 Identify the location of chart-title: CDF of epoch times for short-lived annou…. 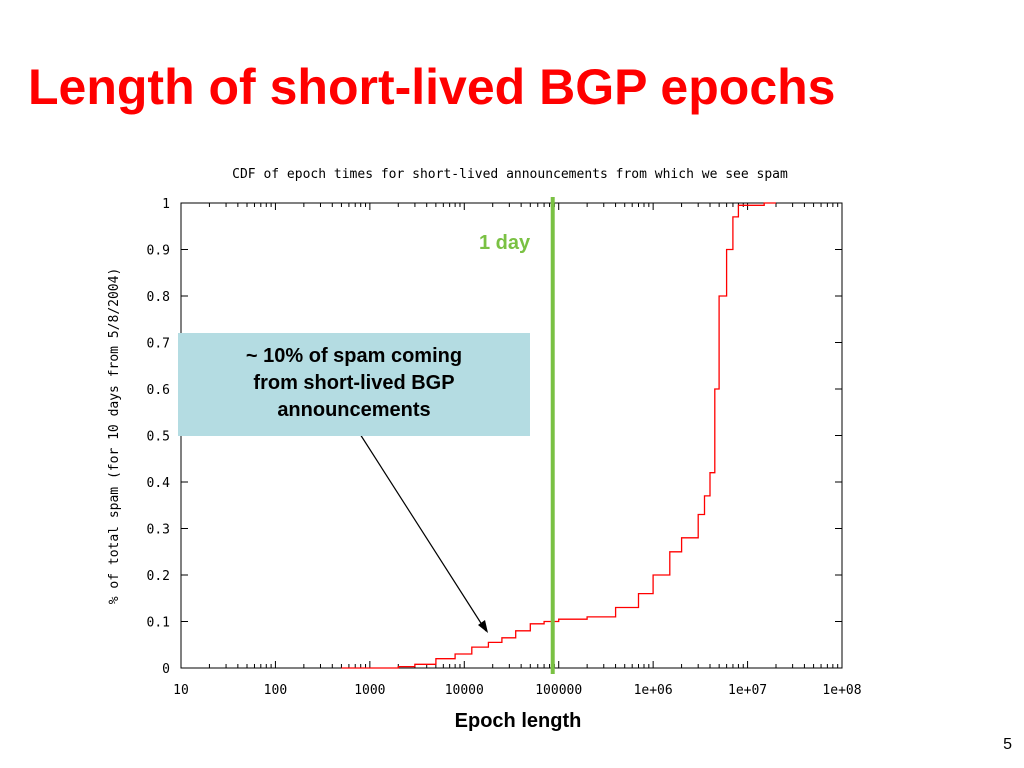
(510, 174).